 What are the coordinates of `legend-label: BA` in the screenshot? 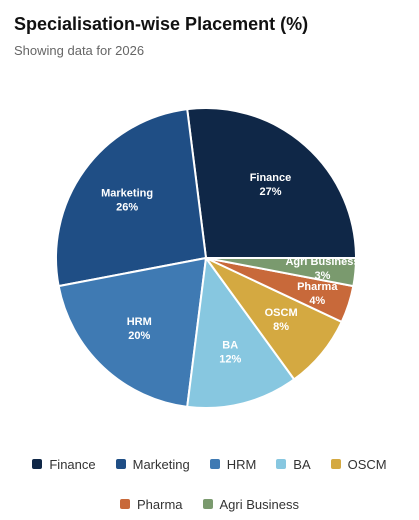 It's located at (302, 464).